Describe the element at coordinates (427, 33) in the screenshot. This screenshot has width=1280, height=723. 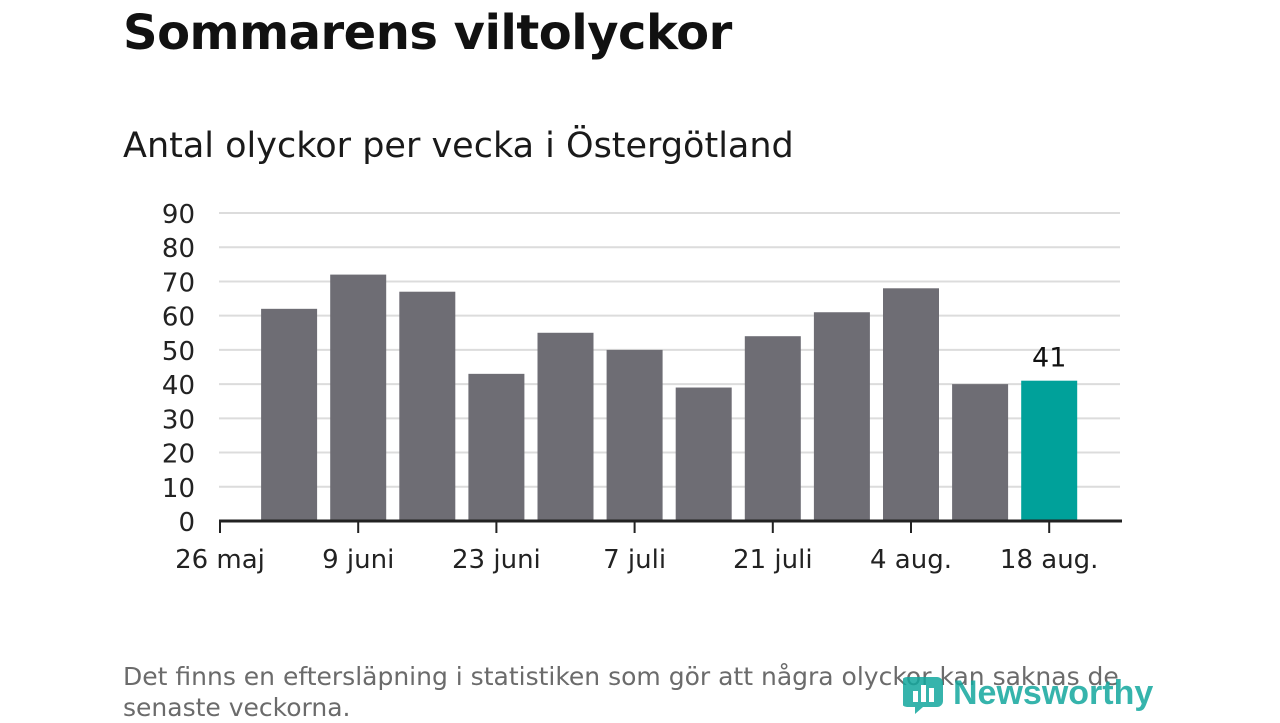
I see `page-title: Sommarens viltolyckor` at that location.